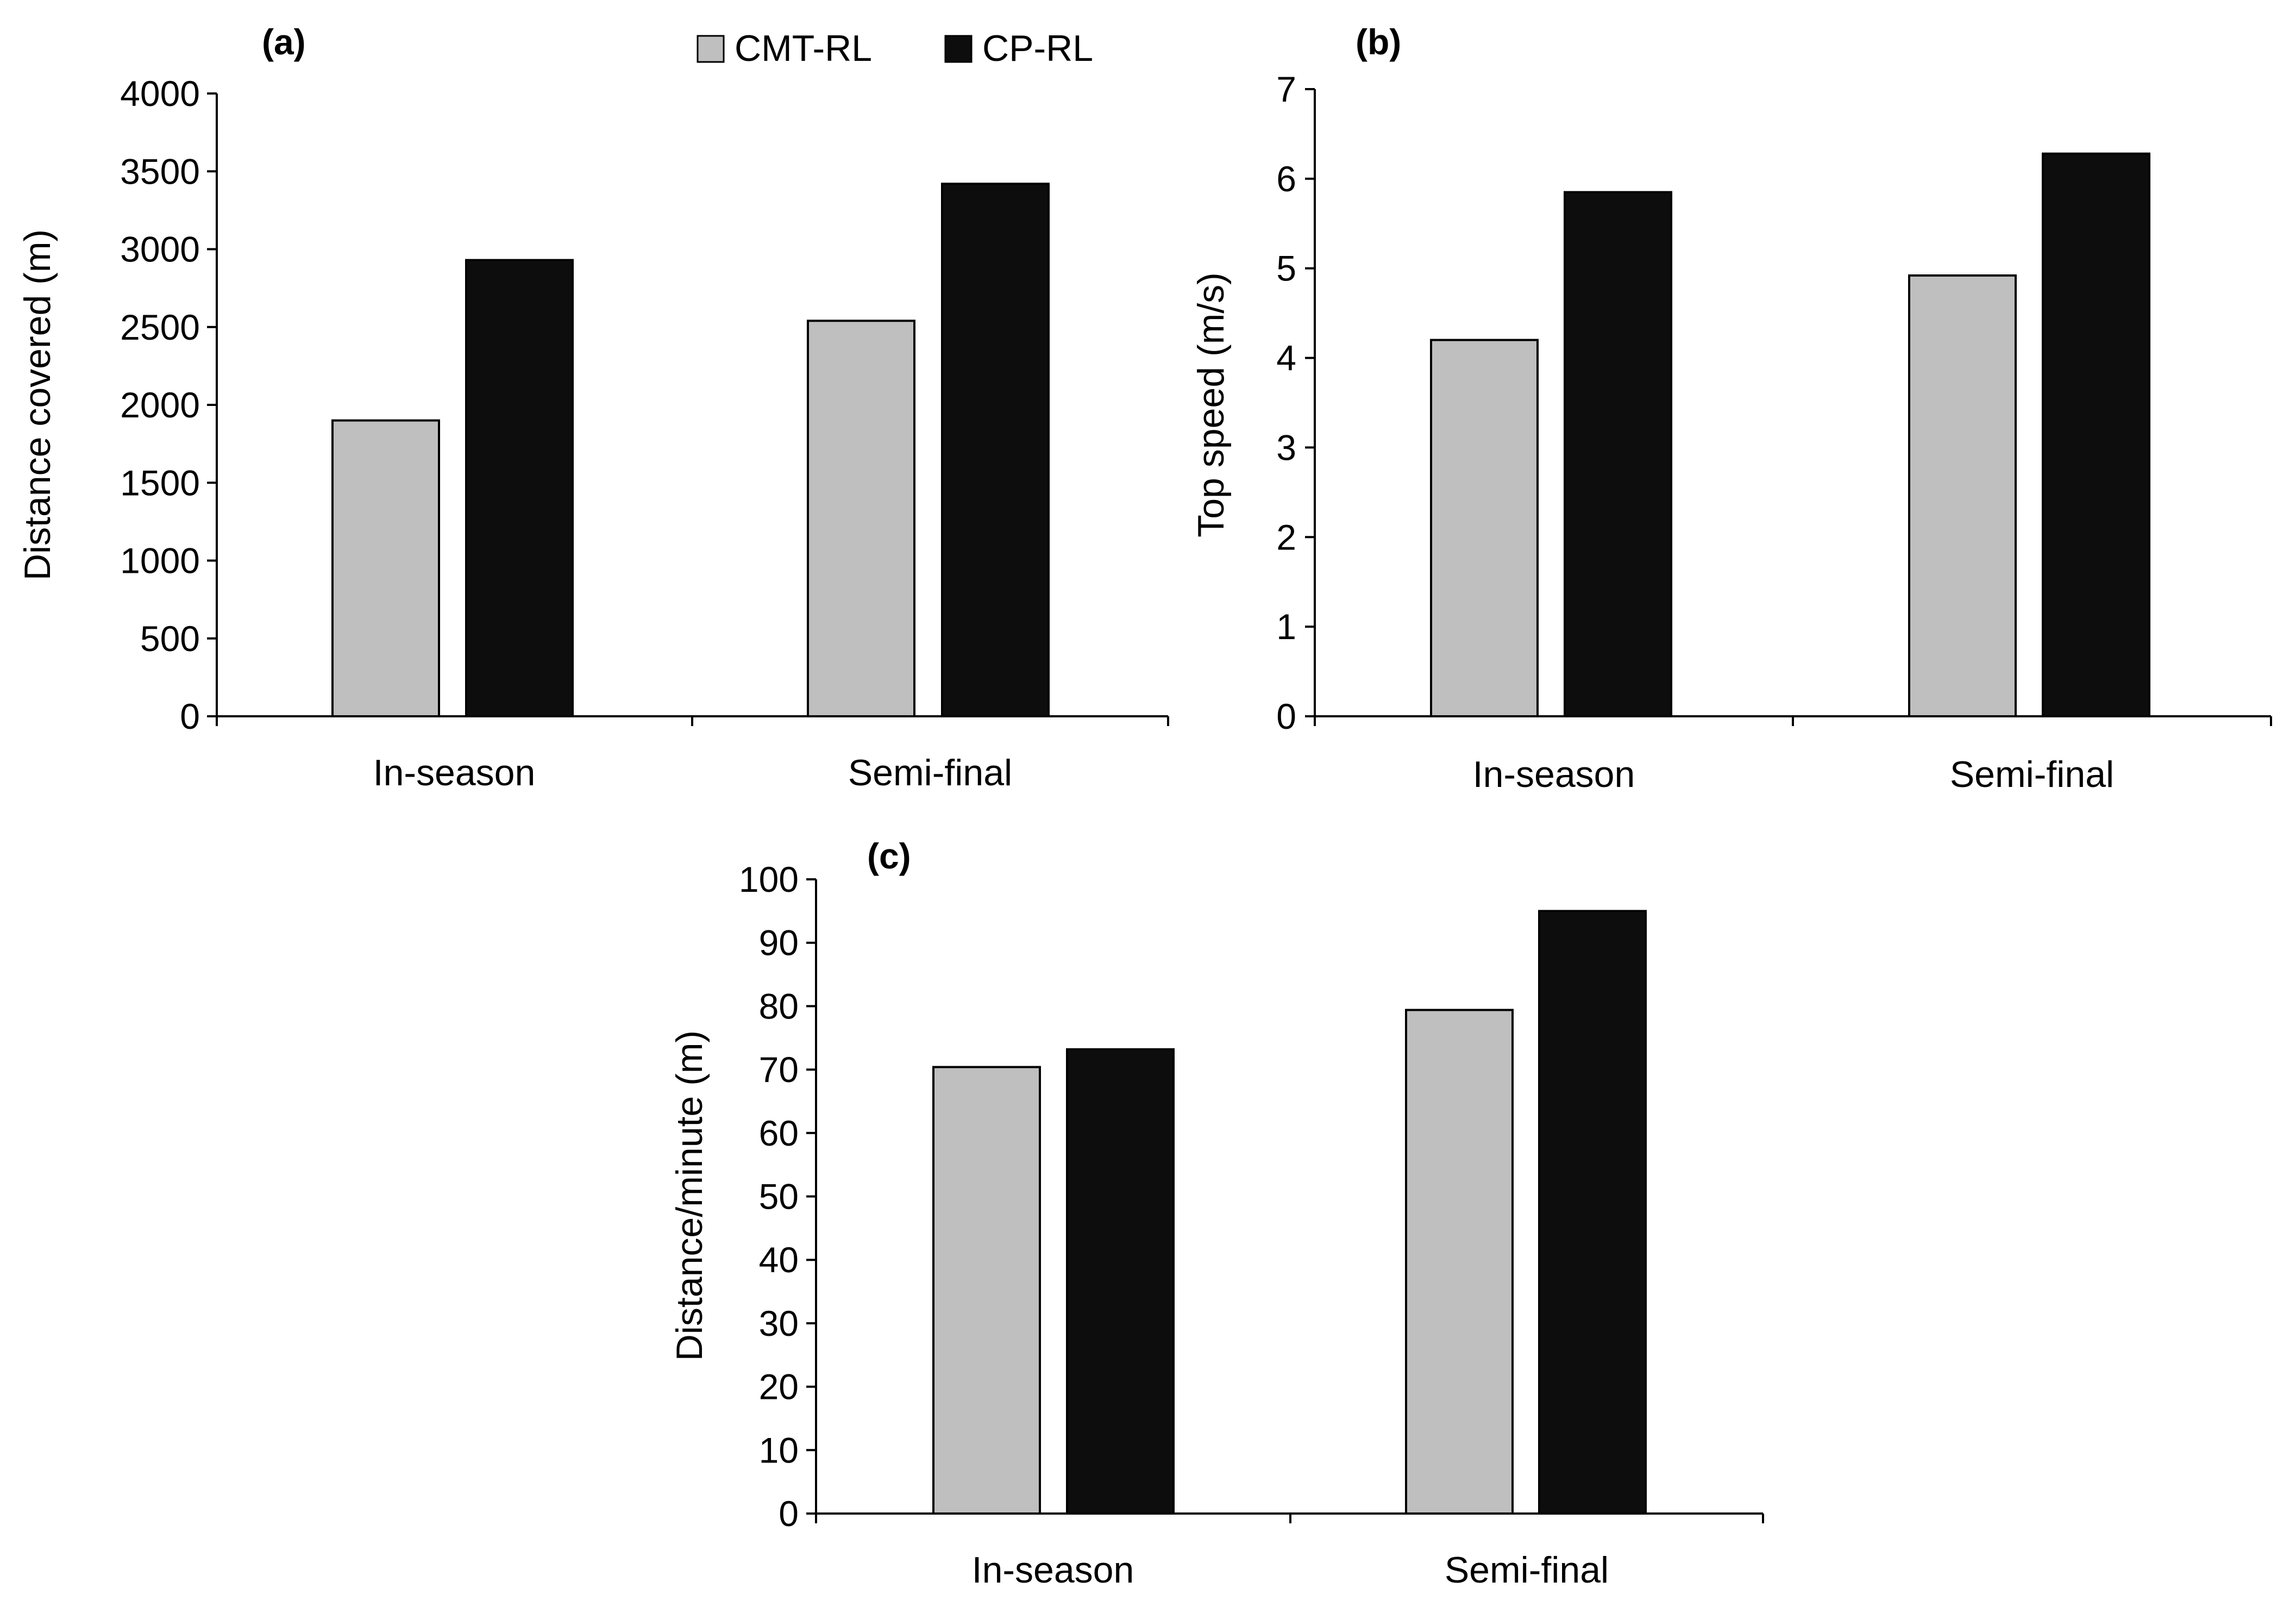 The height and width of the screenshot is (1613, 2296). Describe the element at coordinates (958, 49) in the screenshot. I see `legend-swatch-cp-rl` at that location.